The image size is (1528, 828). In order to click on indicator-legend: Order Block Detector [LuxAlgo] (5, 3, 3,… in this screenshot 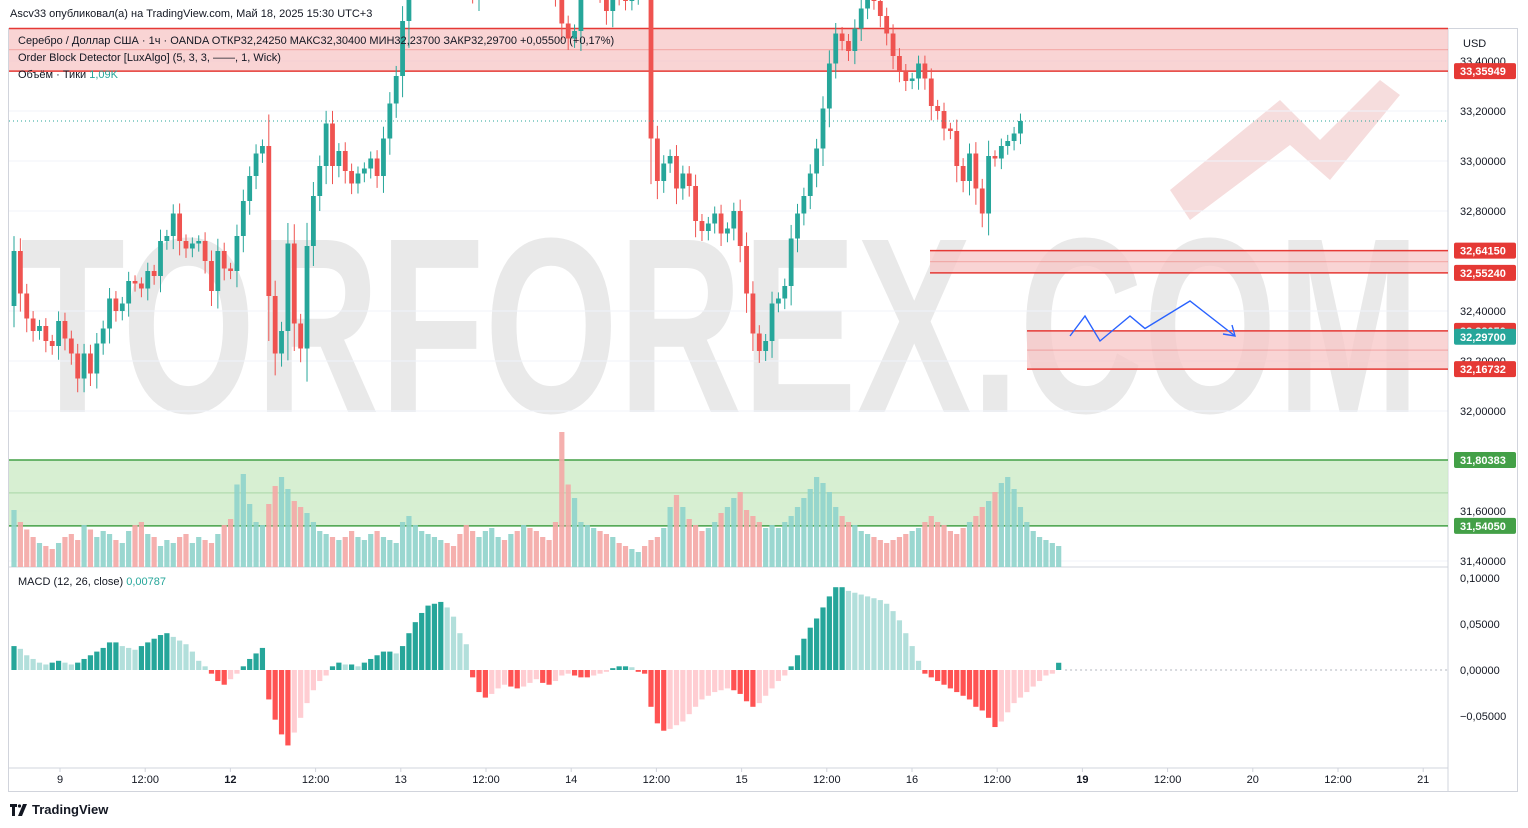, I will do `click(149, 58)`.